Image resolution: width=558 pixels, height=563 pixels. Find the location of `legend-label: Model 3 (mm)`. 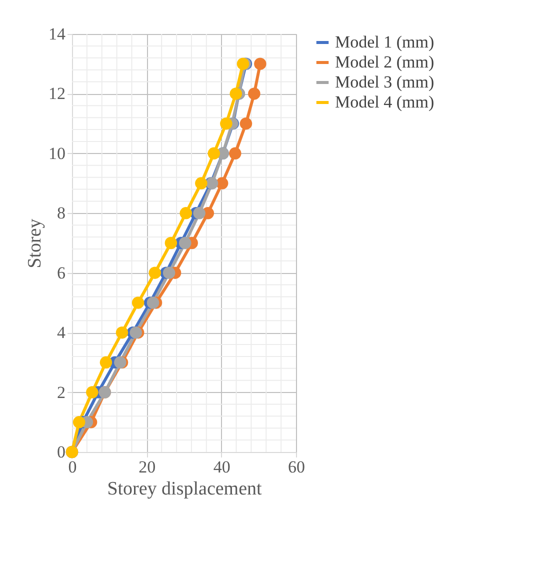

legend-label: Model 3 (mm) is located at coordinates (384, 82).